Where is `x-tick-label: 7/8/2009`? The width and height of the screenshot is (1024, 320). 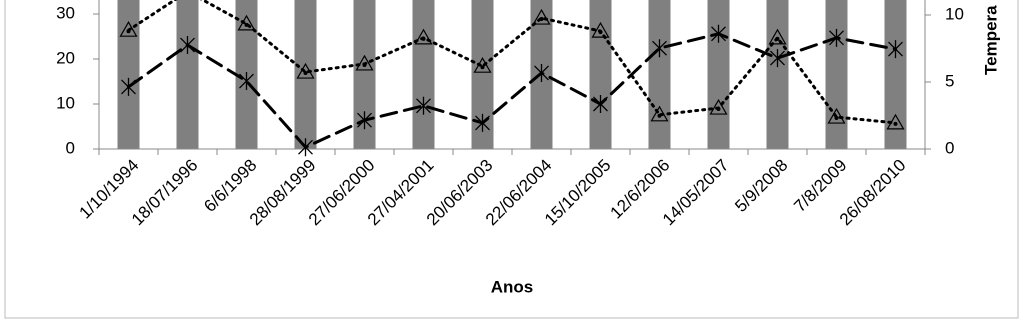 x-tick-label: 7/8/2009 is located at coordinates (820, 186).